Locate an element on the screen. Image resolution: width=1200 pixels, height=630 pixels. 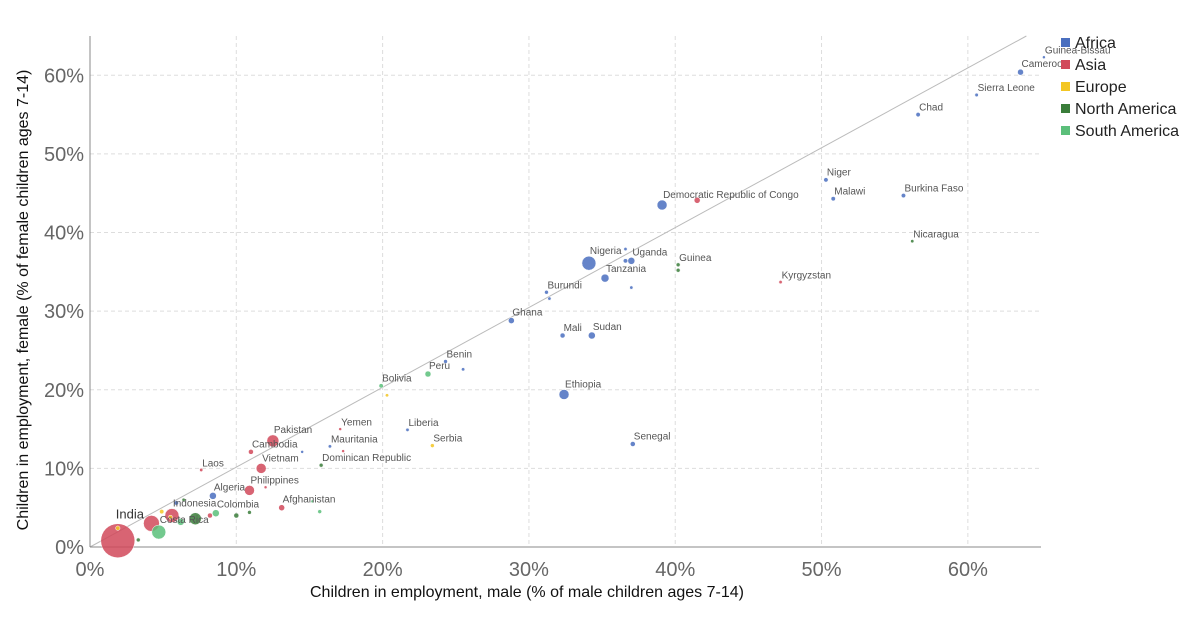
point-nigeria is located at coordinates (589, 263).